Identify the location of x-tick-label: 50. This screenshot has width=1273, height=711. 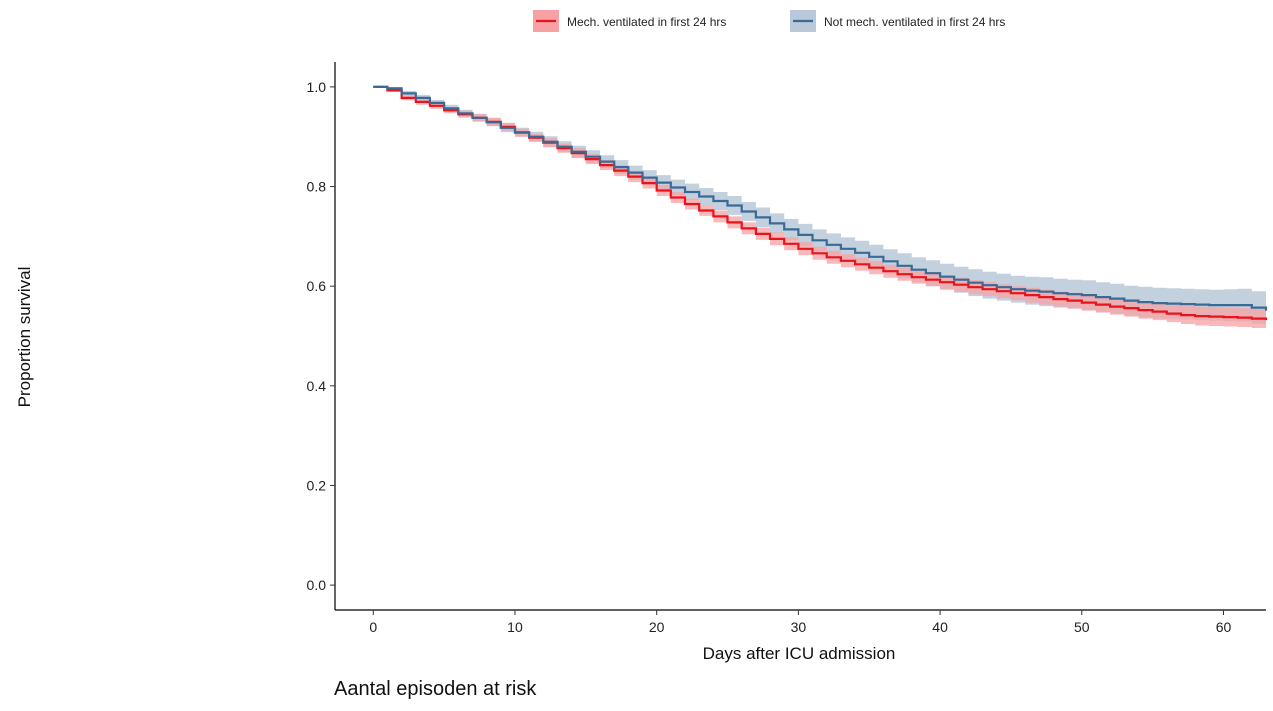
(1082, 627).